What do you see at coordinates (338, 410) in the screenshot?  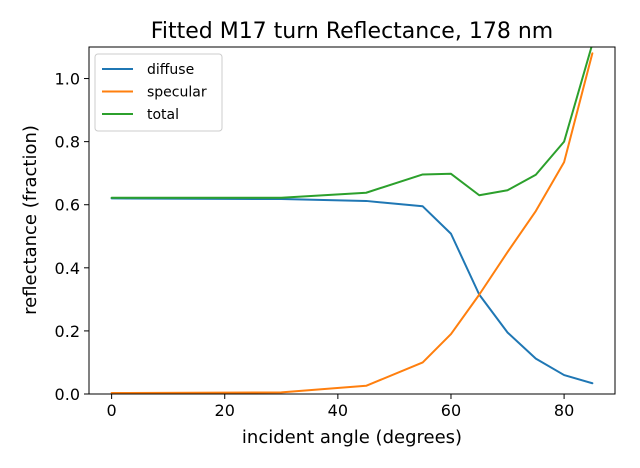 I see `x-tick-label: 40` at bounding box center [338, 410].